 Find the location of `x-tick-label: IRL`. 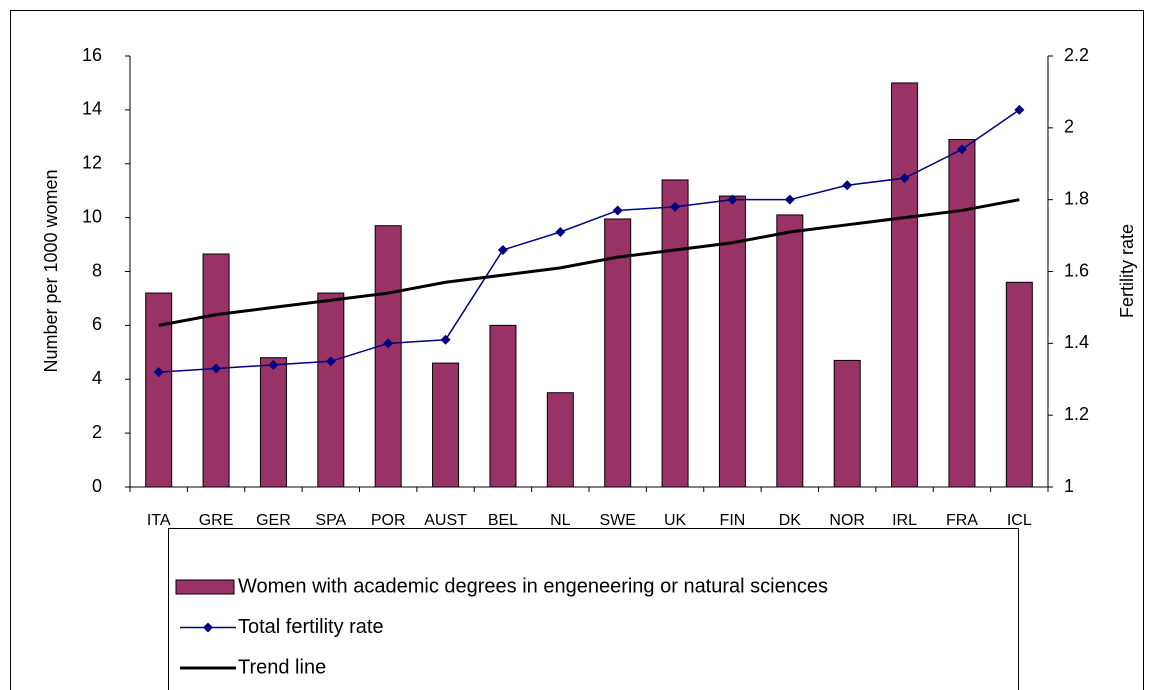

x-tick-label: IRL is located at coordinates (904, 520).